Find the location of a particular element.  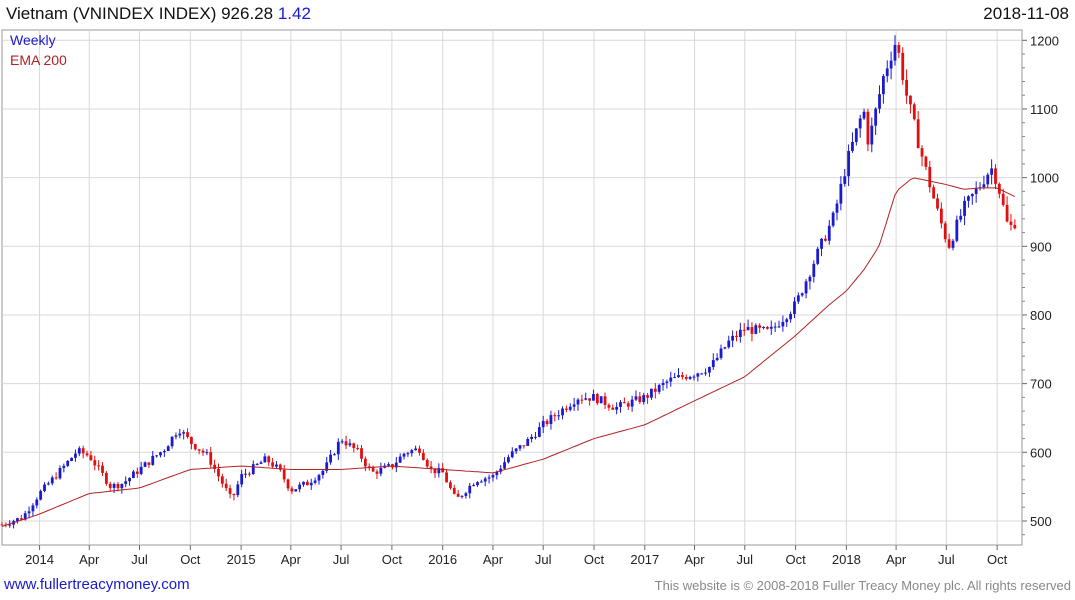

y-tick-label: 800 is located at coordinates (1041, 315).